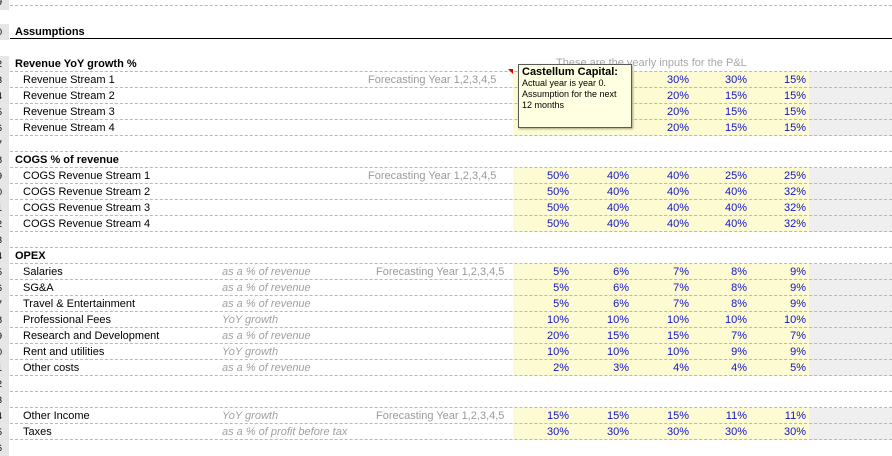 The image size is (892, 456). Describe the element at coordinates (69, 128) in the screenshot. I see `revenue-row-label: Revenue Stream 4` at that location.